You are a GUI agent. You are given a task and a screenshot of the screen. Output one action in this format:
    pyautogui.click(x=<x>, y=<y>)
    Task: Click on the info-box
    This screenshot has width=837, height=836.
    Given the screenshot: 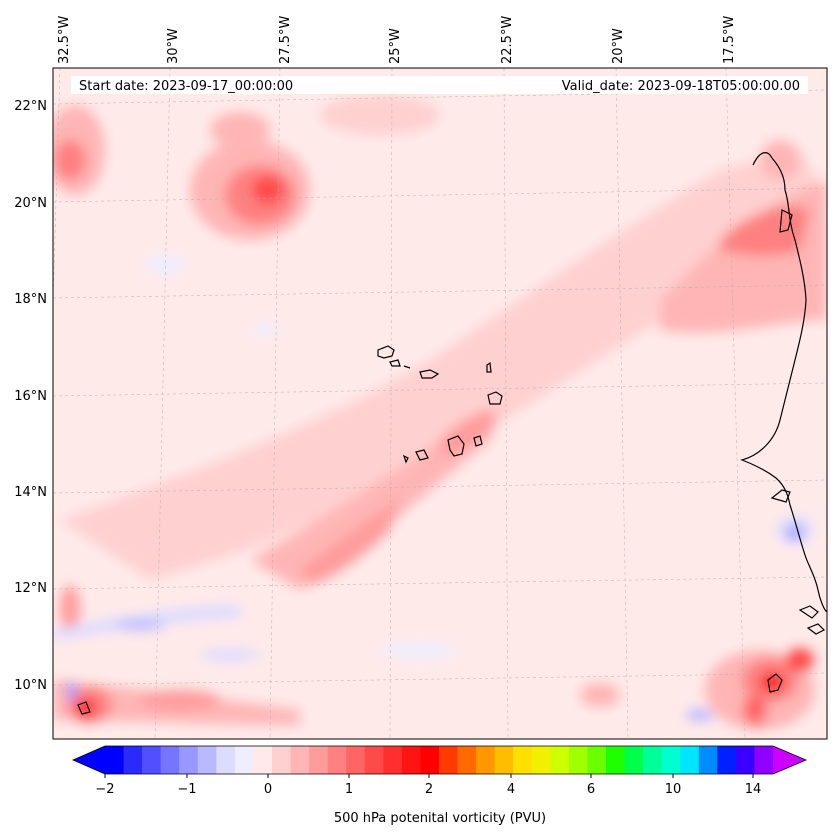 What is the action you would take?
    pyautogui.click(x=439, y=85)
    